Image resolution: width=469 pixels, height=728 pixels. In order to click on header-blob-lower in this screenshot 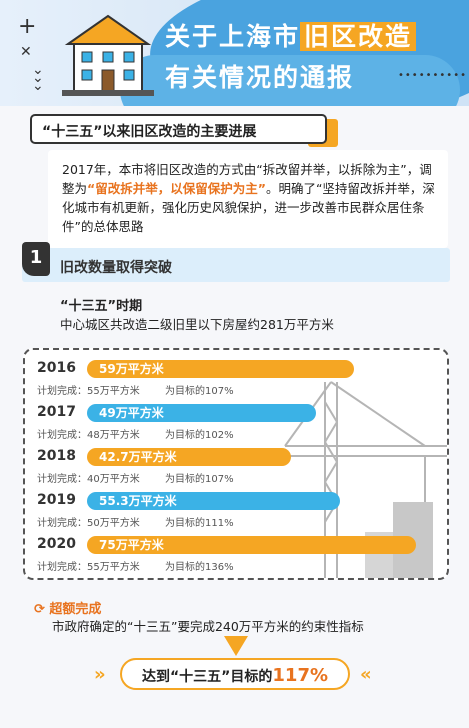, I will do `click(290, 80)`.